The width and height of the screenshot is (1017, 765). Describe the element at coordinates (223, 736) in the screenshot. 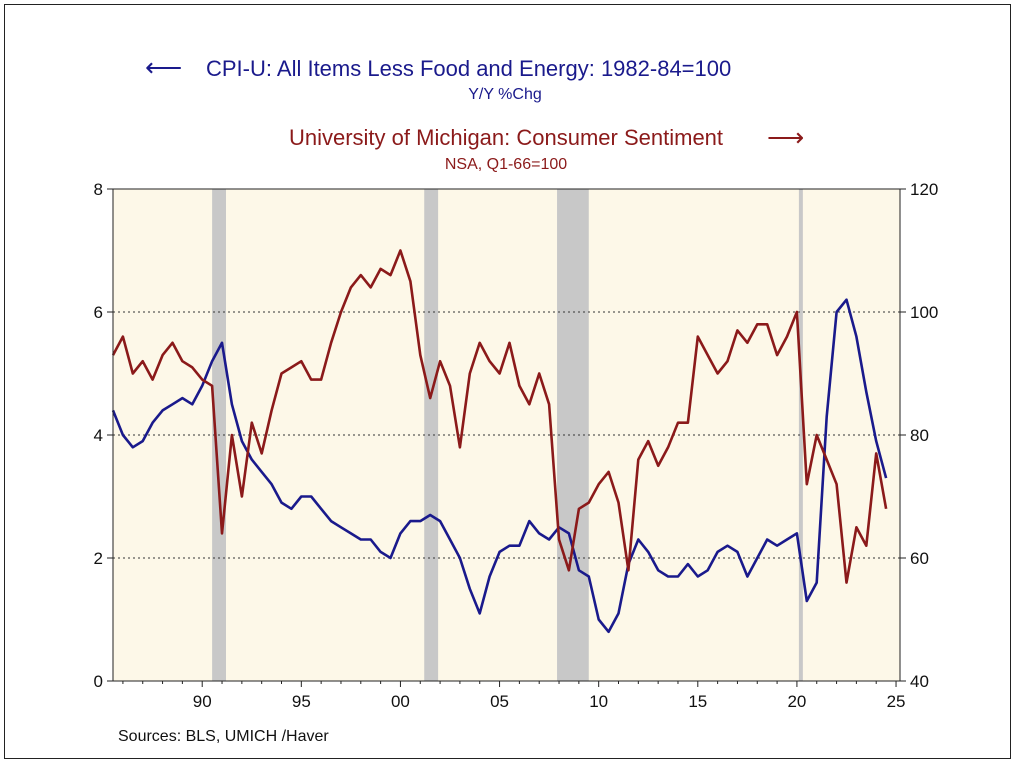

I see `source-note: Sources: BLS, UMICH /Haver` at that location.